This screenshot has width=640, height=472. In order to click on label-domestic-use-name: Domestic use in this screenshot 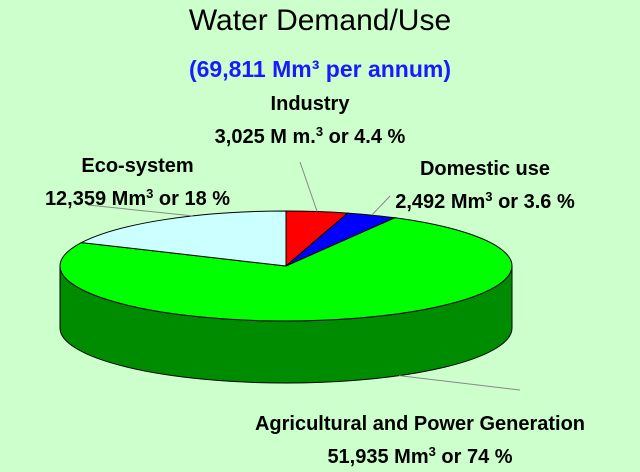, I will do `click(485, 169)`.